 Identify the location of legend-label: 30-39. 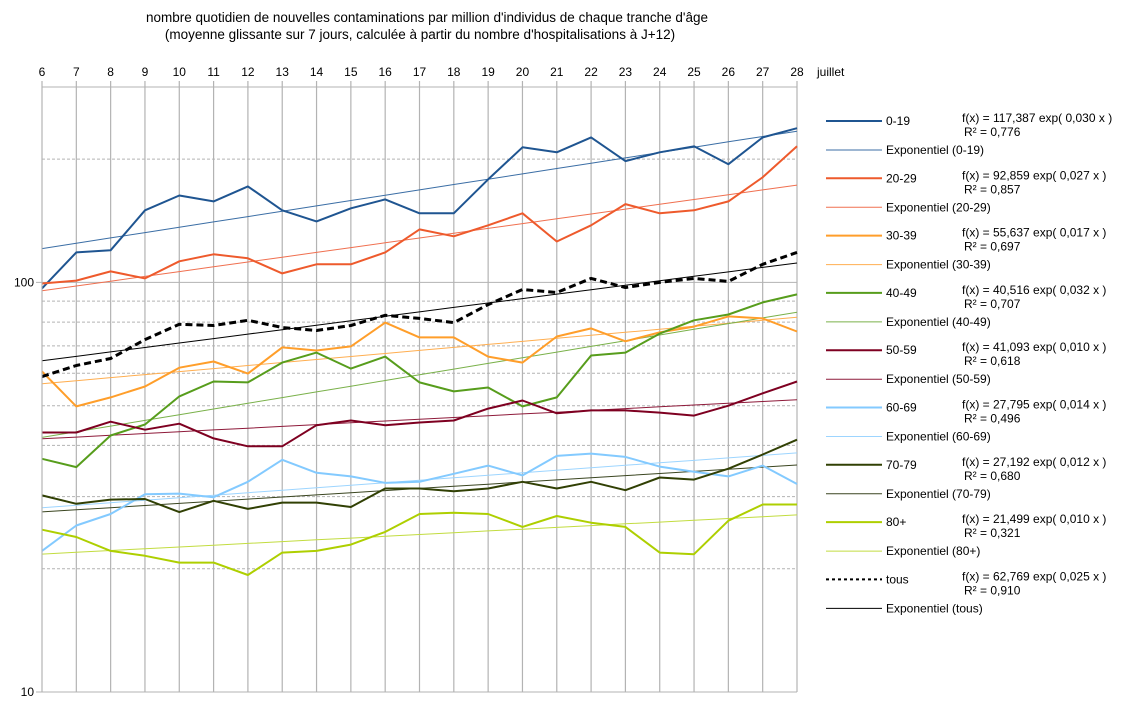
(901, 236).